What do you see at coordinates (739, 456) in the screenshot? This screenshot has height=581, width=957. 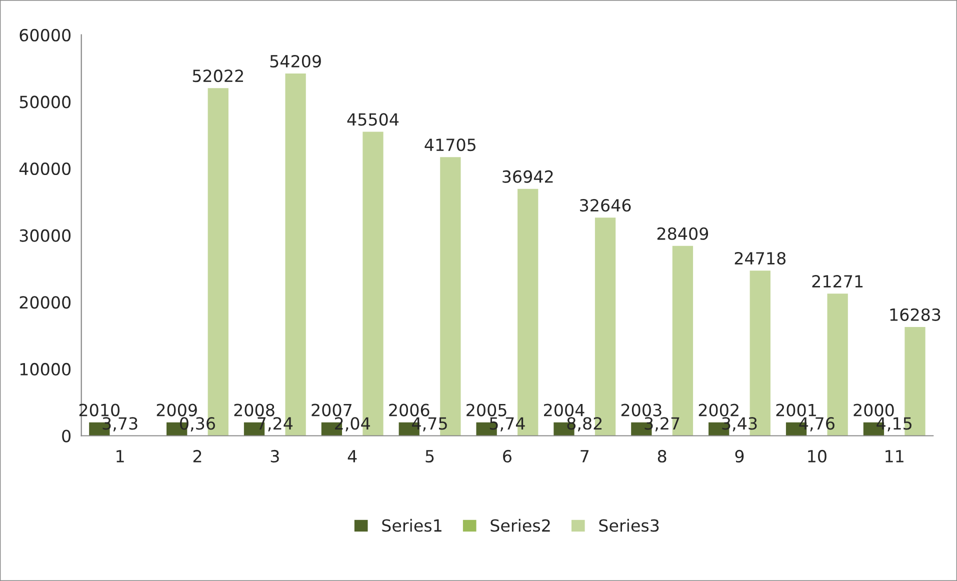 I see `x-tick-label: 9` at bounding box center [739, 456].